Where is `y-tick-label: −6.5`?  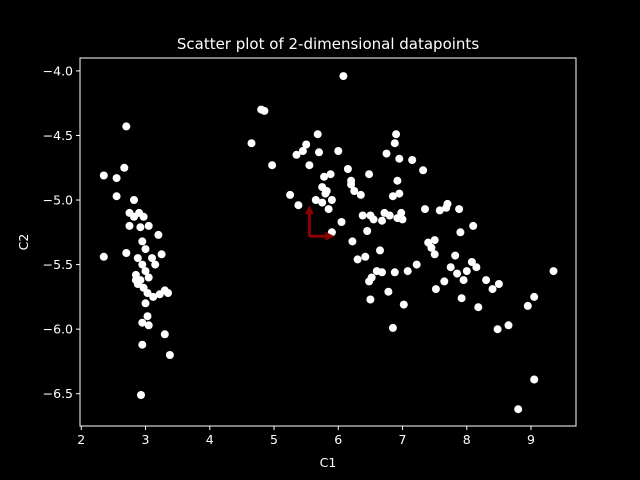 y-tick-label: −6.5 is located at coordinates (58, 393).